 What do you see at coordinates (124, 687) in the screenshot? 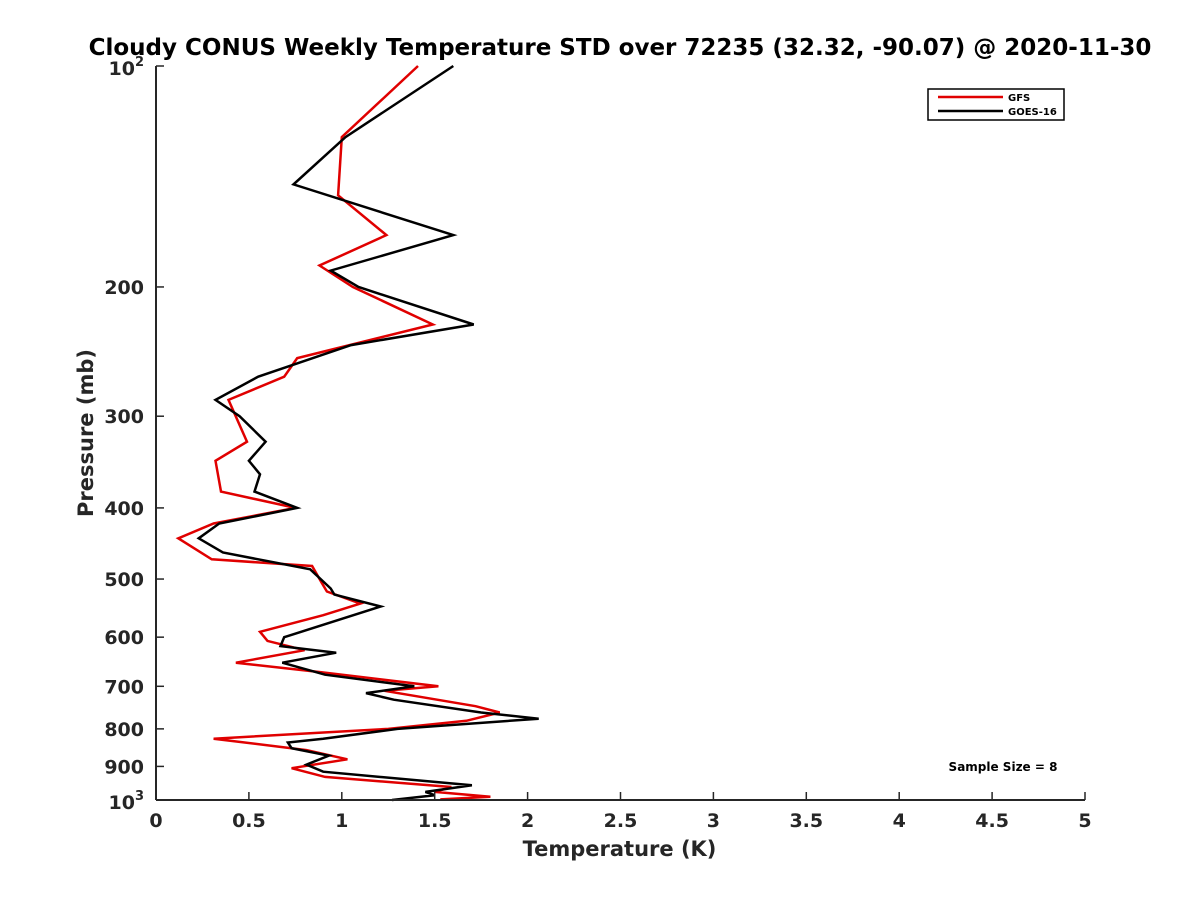
I see `y-tick-label: 700` at bounding box center [124, 687].